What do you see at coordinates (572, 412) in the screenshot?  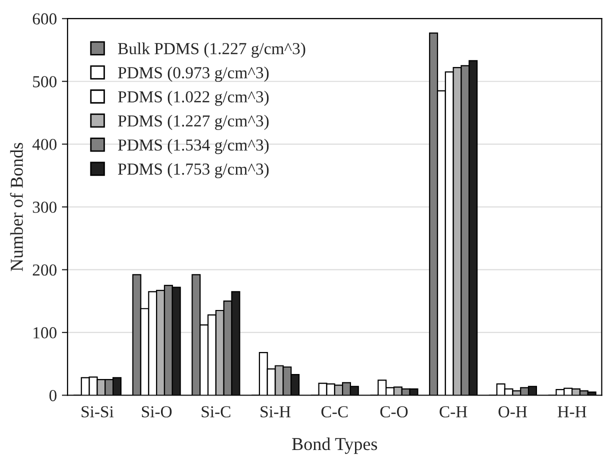 I see `x-tick-label: H-H` at bounding box center [572, 412].